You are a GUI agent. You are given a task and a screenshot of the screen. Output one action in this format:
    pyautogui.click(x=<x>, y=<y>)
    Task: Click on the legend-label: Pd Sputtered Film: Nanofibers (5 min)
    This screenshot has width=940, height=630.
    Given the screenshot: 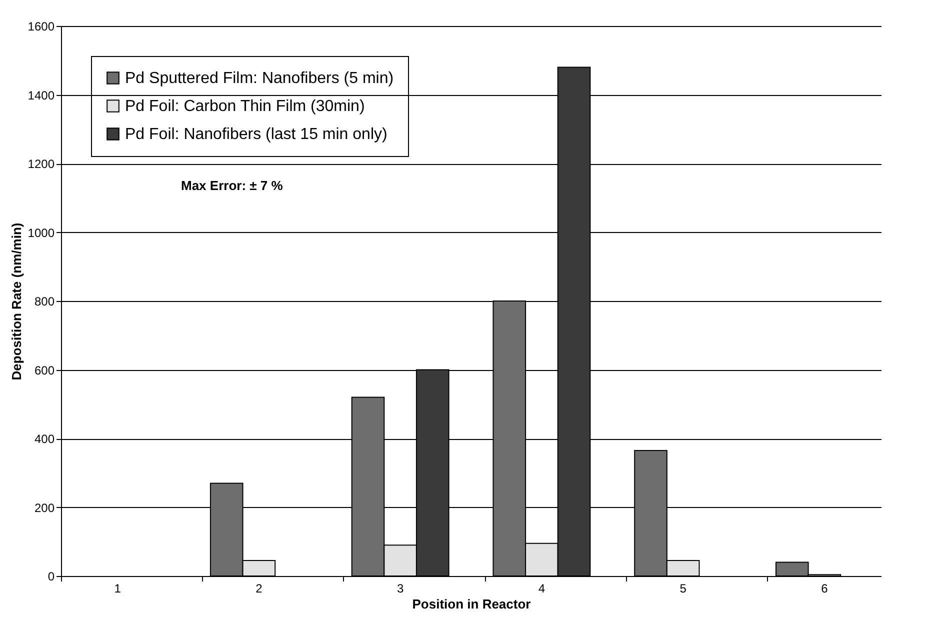 What is the action you would take?
    pyautogui.click(x=259, y=78)
    